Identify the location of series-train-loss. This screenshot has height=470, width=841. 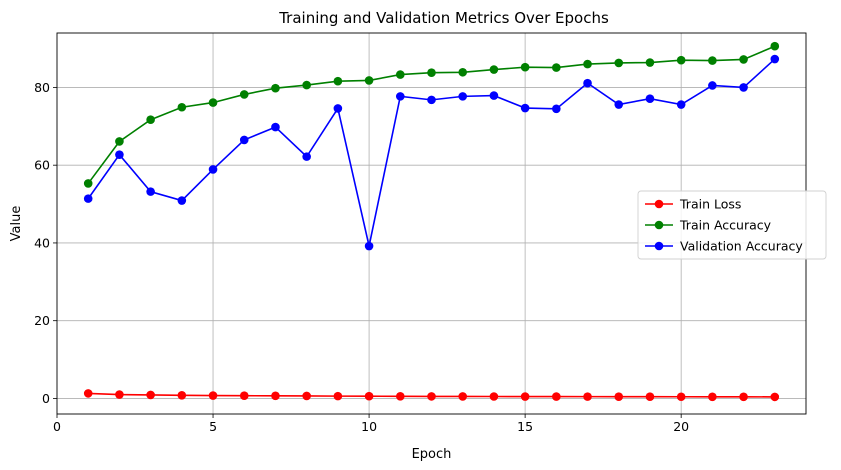
(431, 395).